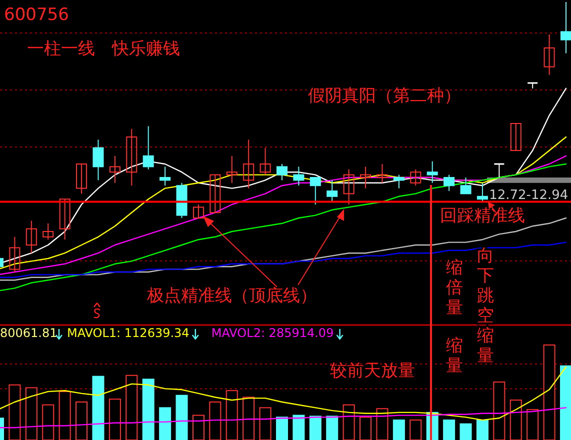 The width and height of the screenshot is (571, 440). I want to click on annotation: 缩量, so click(454, 356).